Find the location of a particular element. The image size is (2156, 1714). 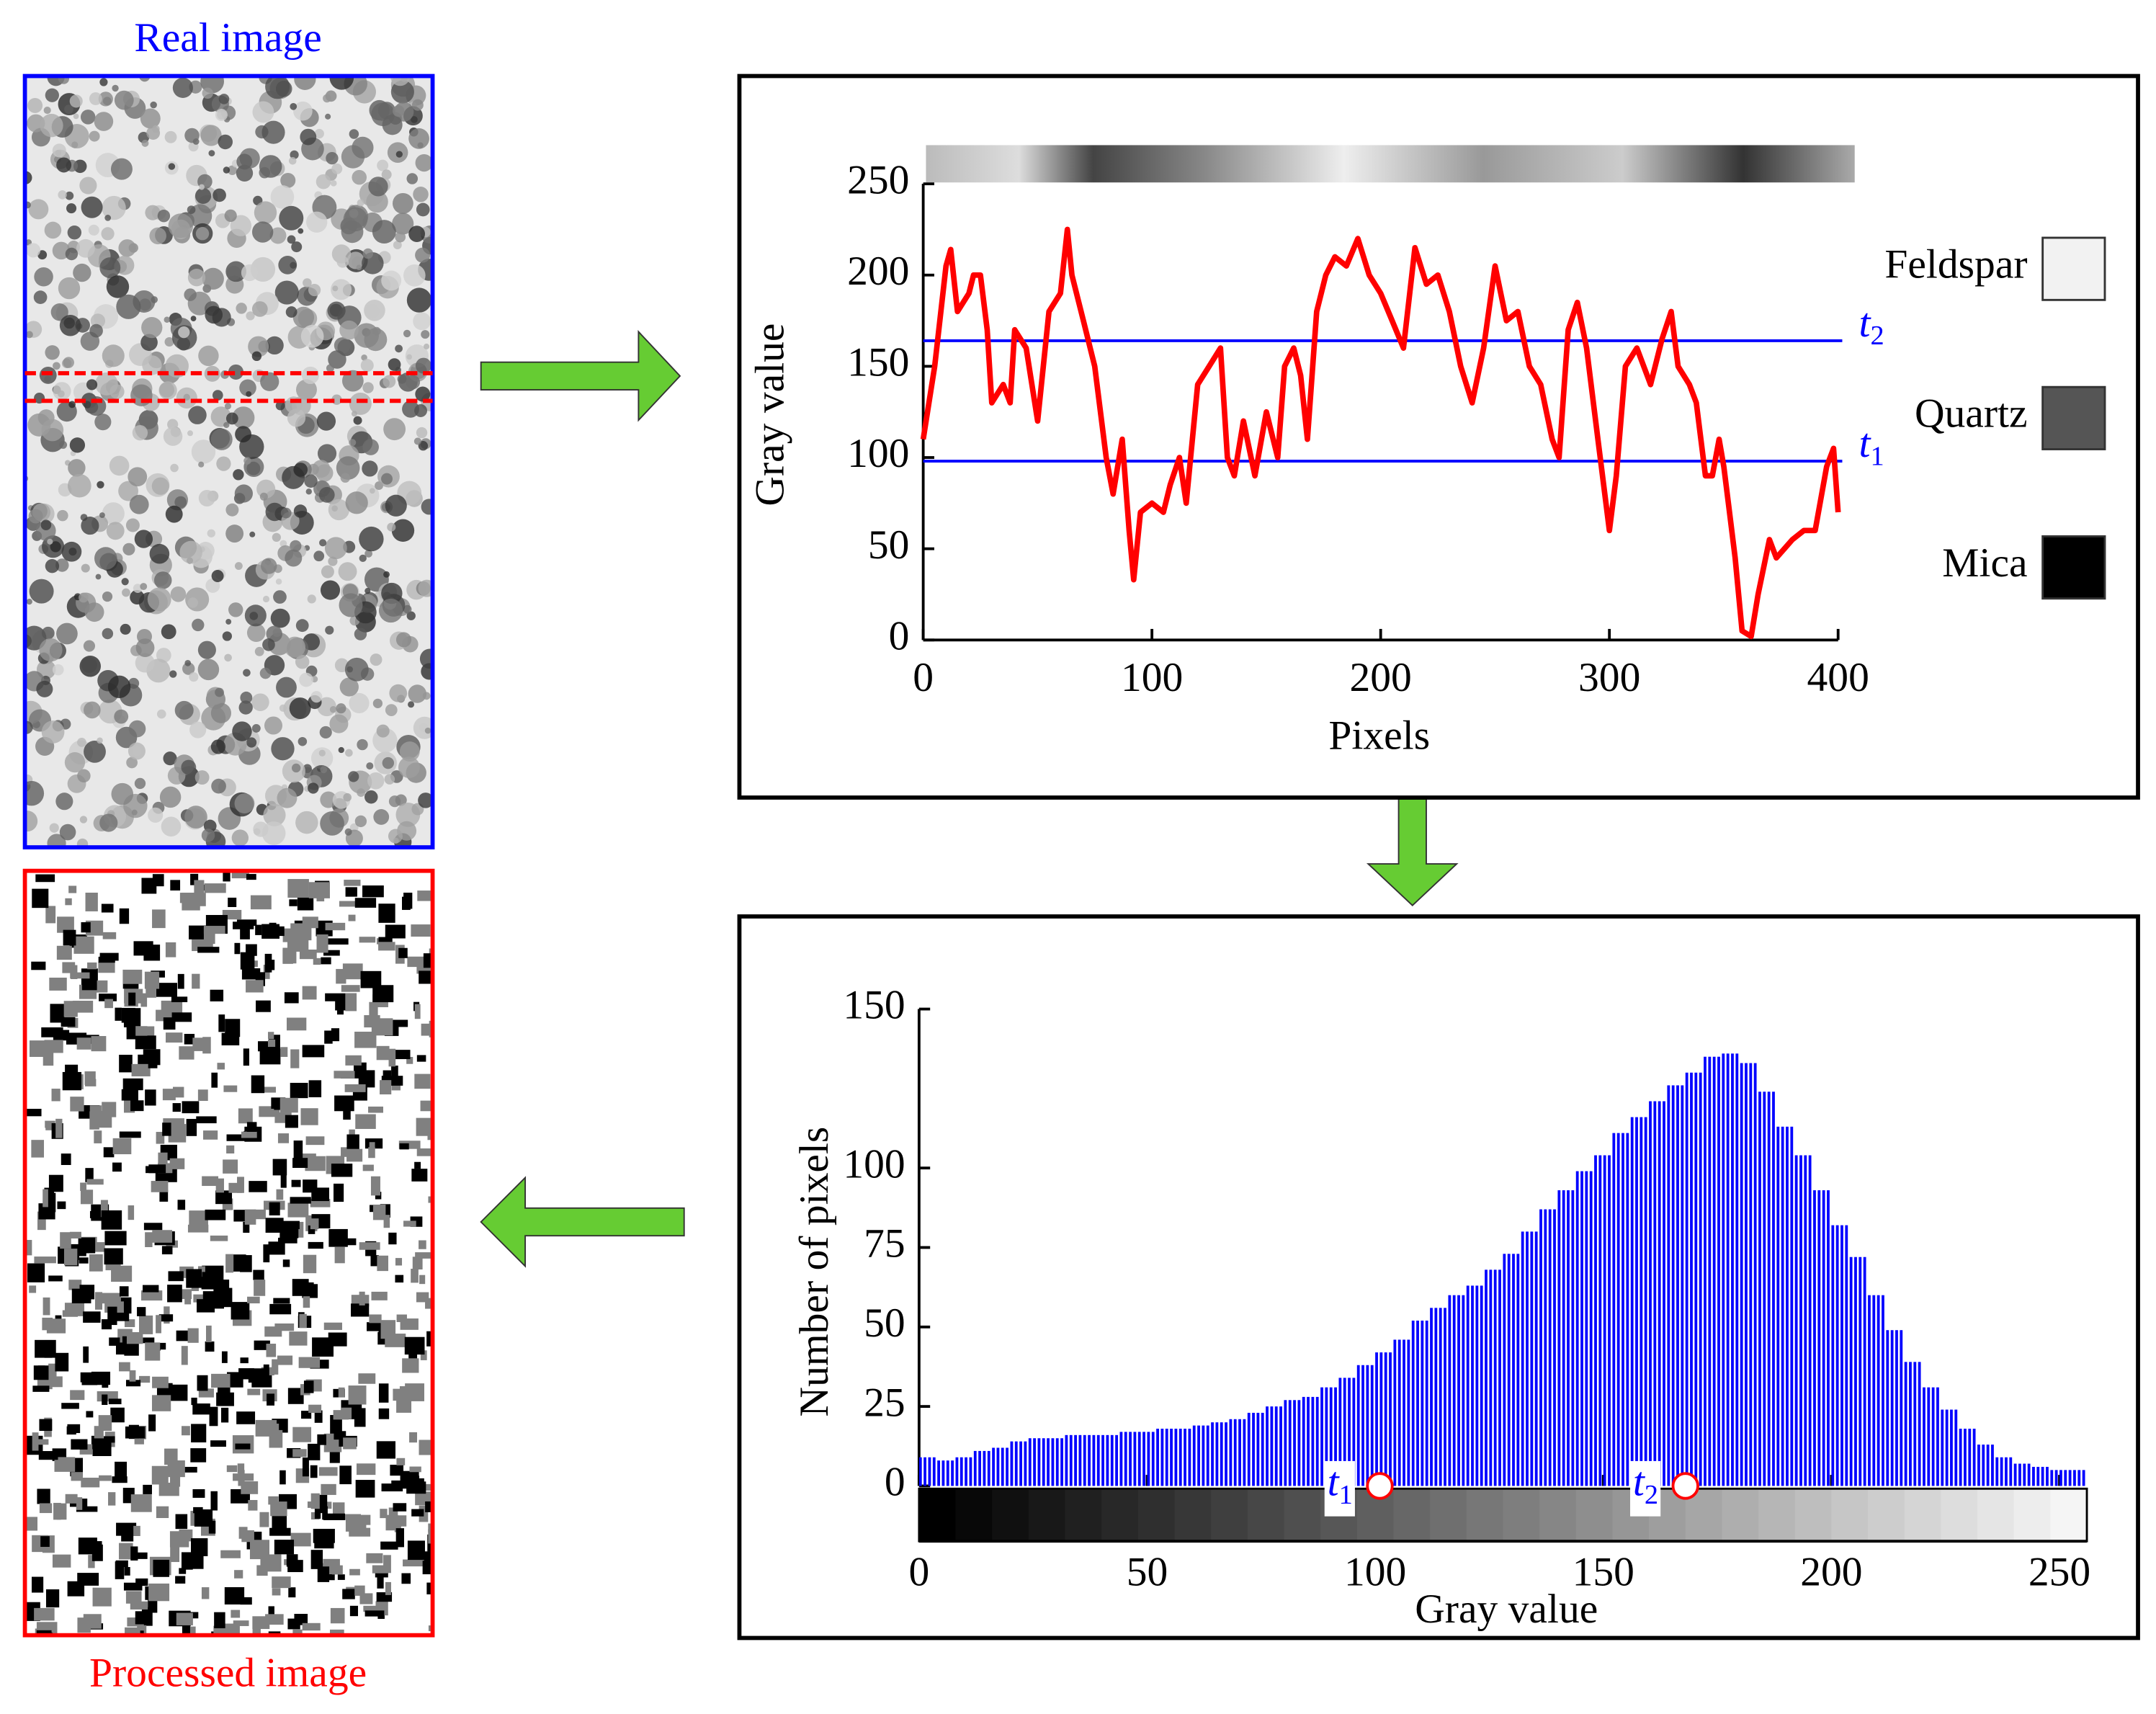

gray-scale-bar is located at coordinates (1266, 1515).